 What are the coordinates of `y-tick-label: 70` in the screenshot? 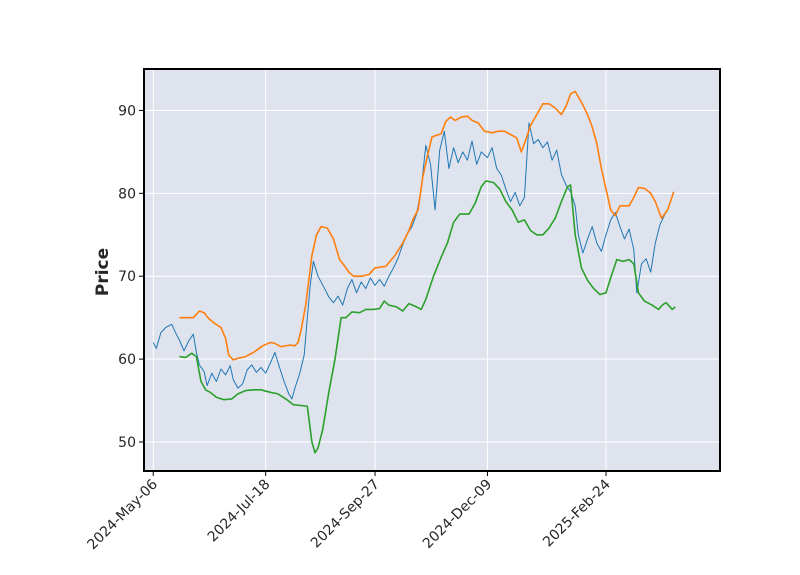 It's located at (127, 277).